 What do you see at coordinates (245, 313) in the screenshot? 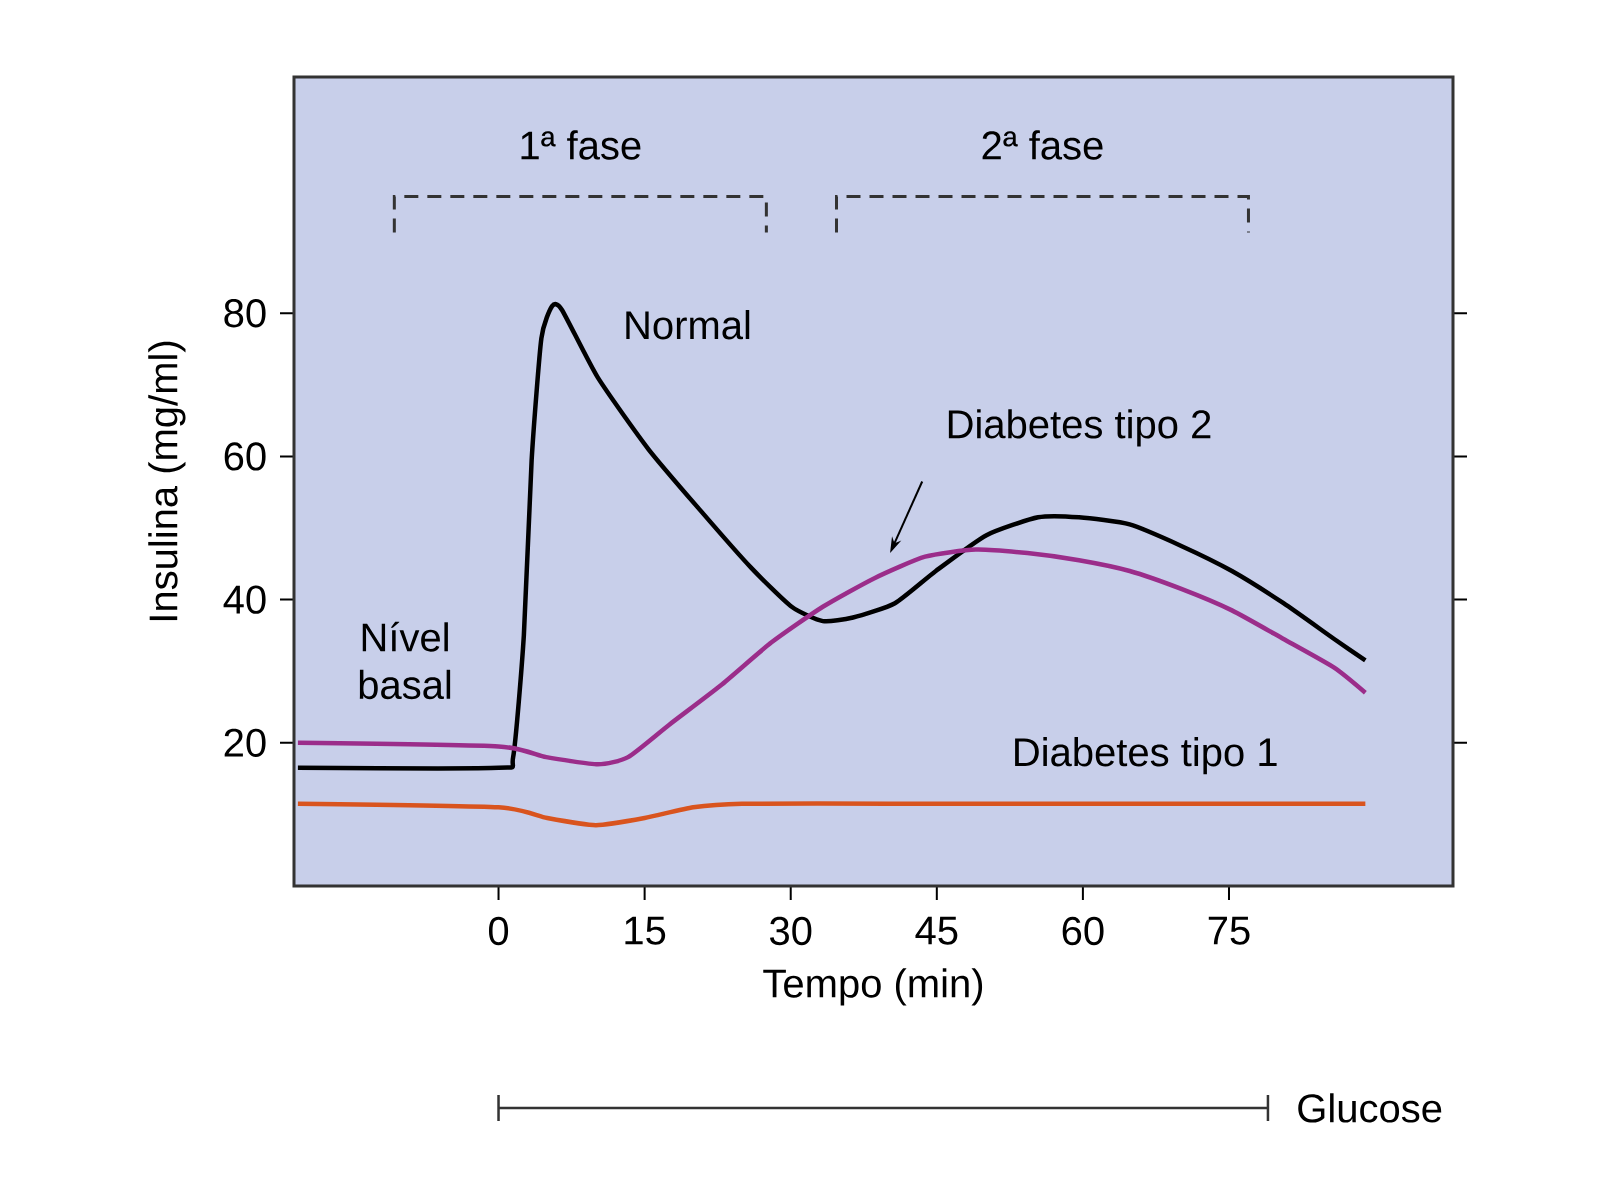
I see `y-tick-label: 80` at bounding box center [245, 313].